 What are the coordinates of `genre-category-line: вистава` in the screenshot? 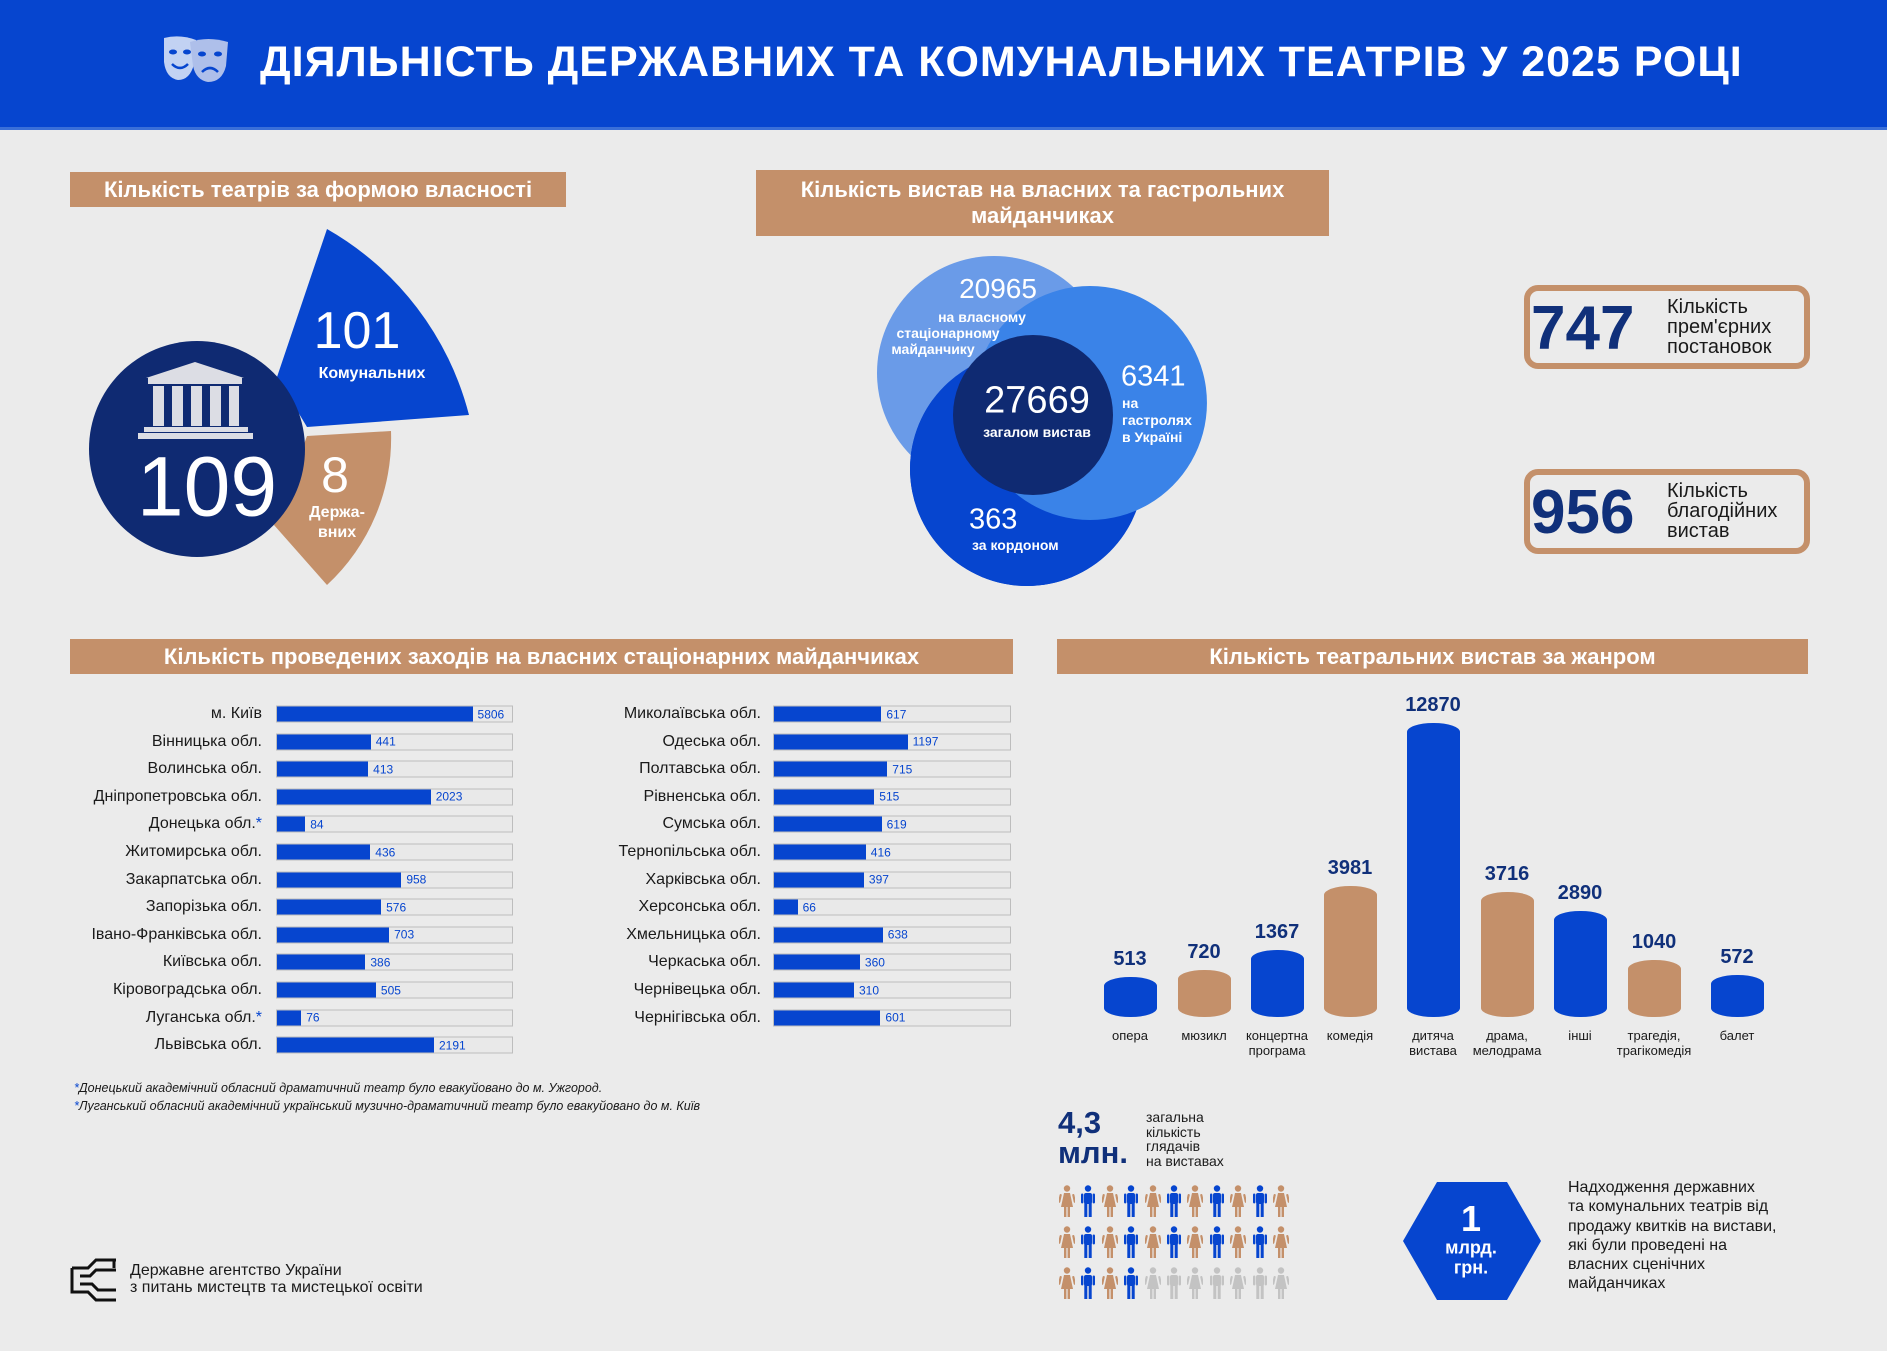 It's located at (1433, 1050).